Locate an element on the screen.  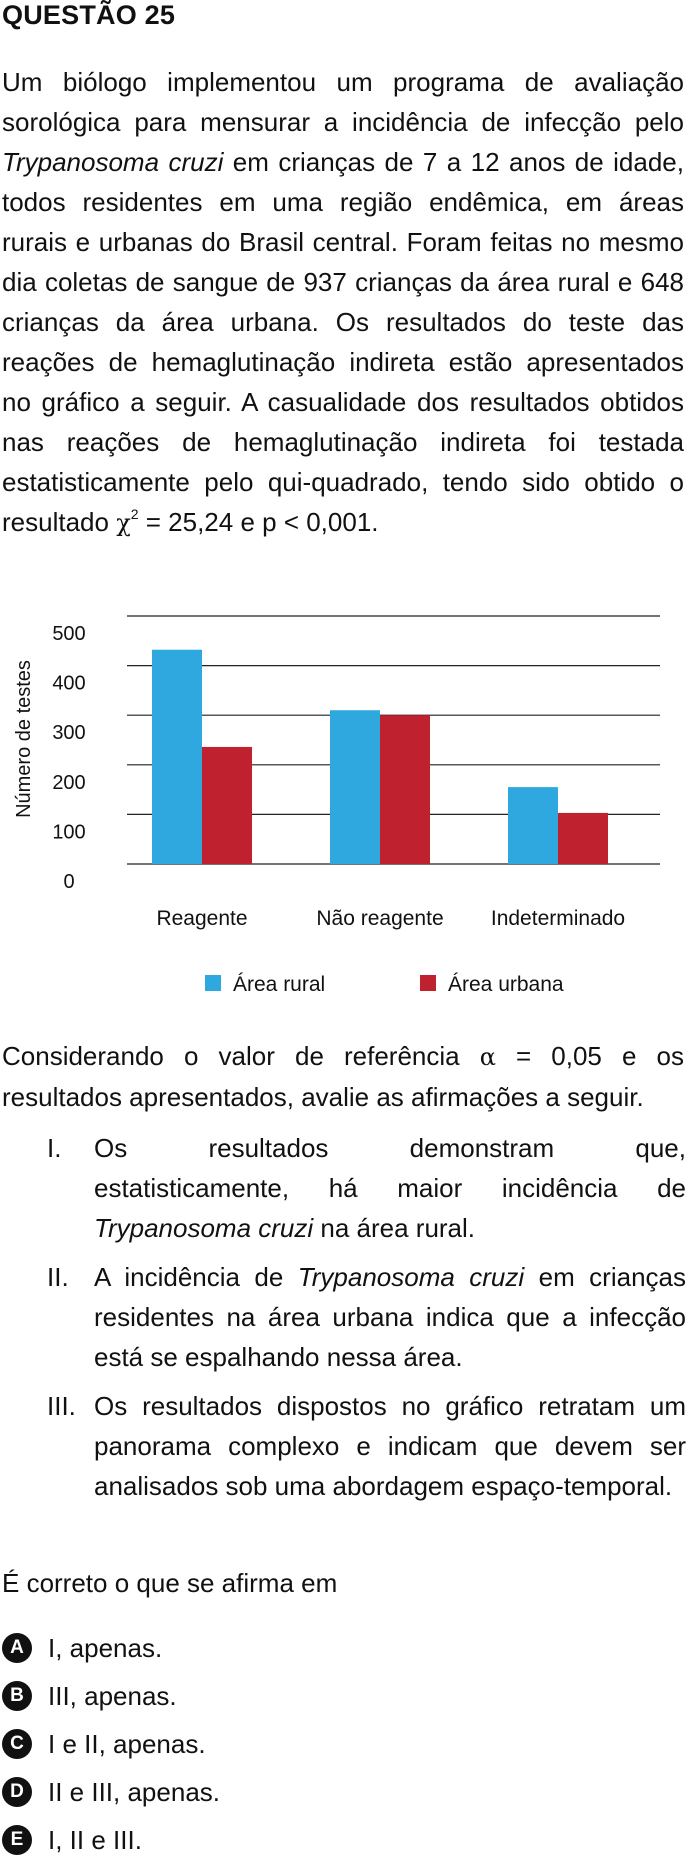
legend-label: Área urbana is located at coordinates (506, 984).